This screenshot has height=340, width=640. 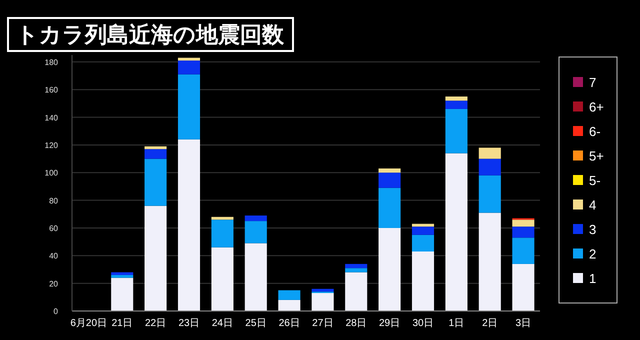 What do you see at coordinates (592, 205) in the screenshot?
I see `legend-label: 4` at bounding box center [592, 205].